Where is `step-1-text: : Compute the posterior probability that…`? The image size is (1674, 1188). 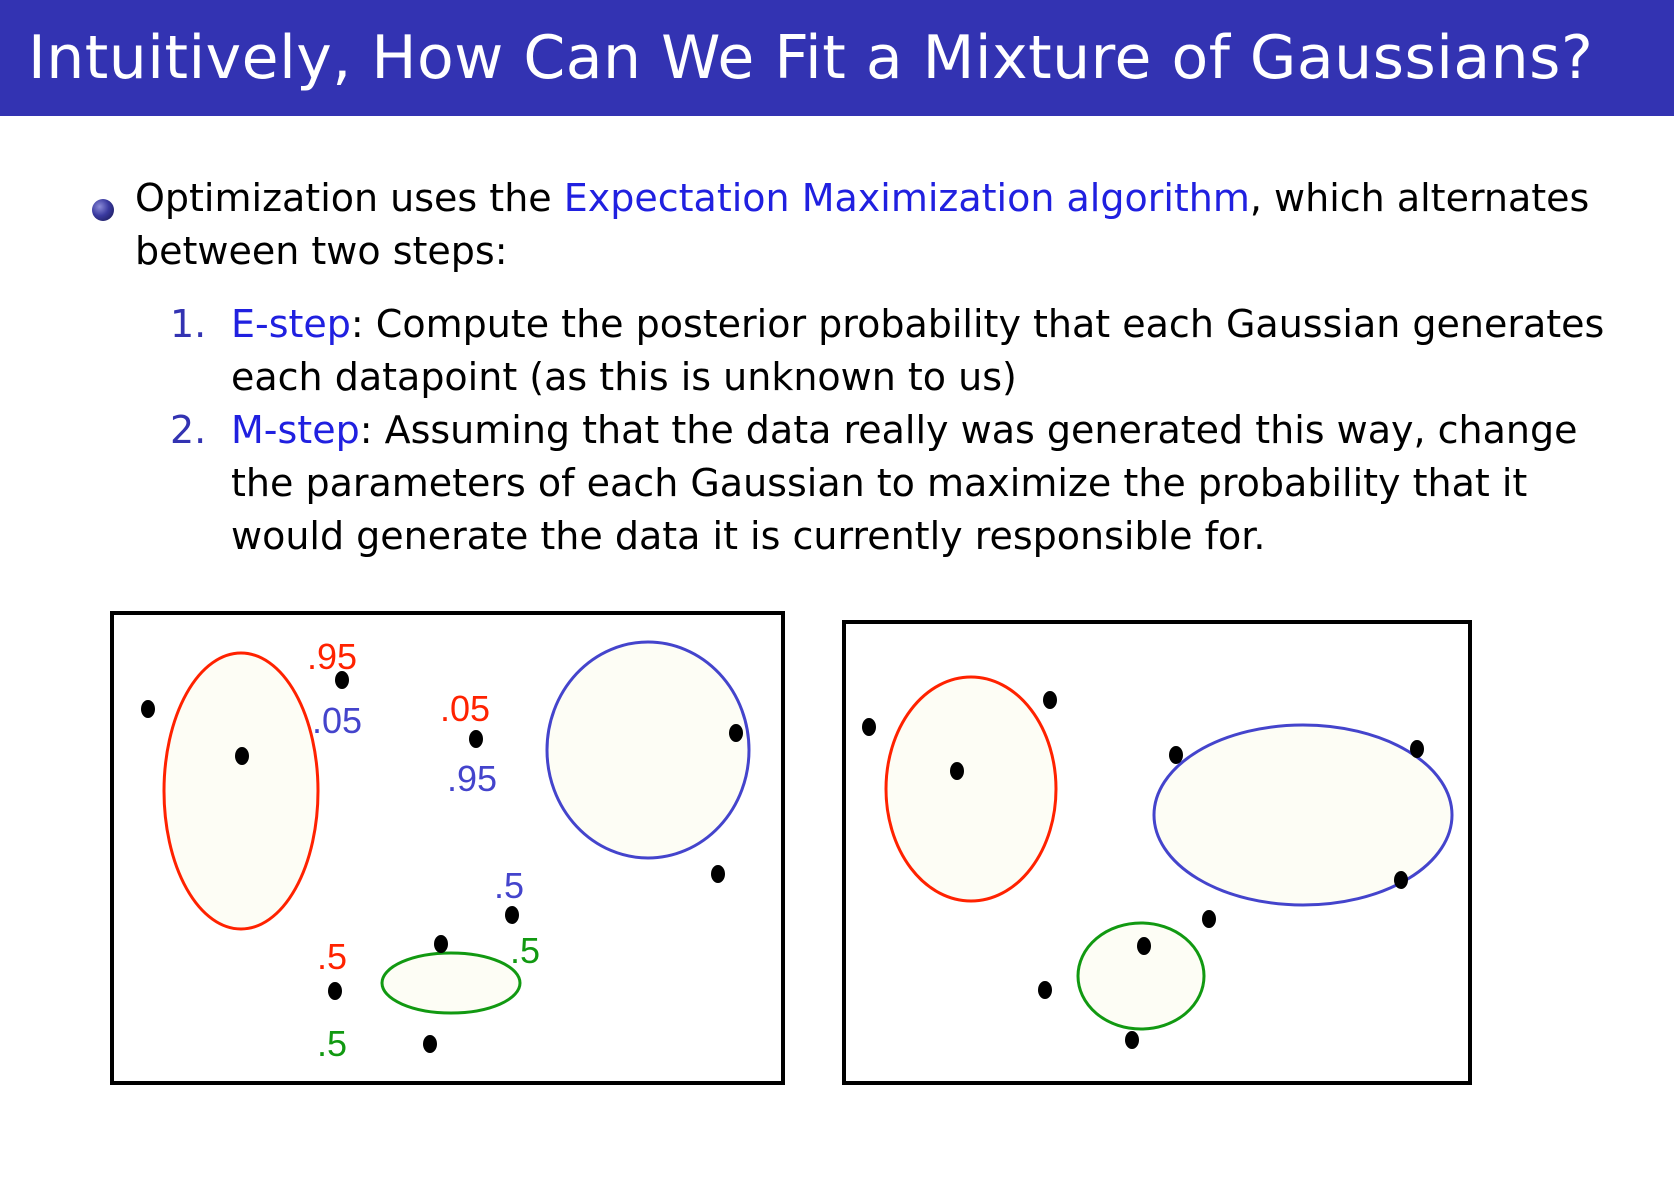 step-1-text: : Compute the posterior probability that… is located at coordinates (977, 324).